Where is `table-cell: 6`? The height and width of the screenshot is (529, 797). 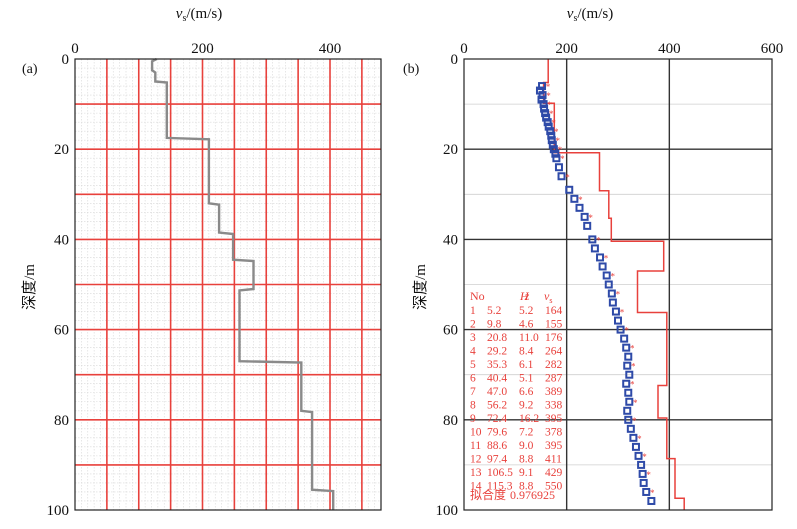 table-cell: 6 is located at coordinates (473, 379).